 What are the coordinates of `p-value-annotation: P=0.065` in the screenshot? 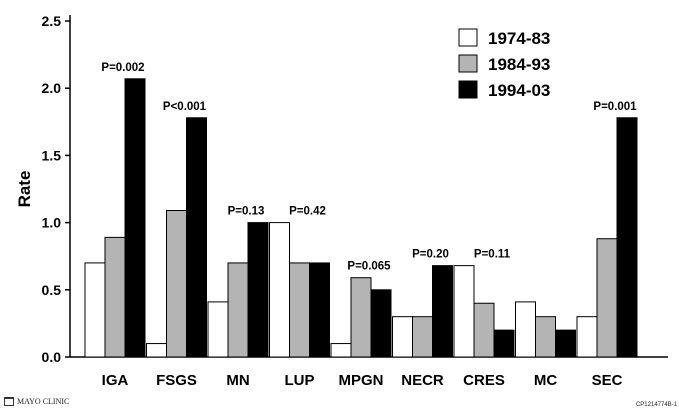 It's located at (369, 267).